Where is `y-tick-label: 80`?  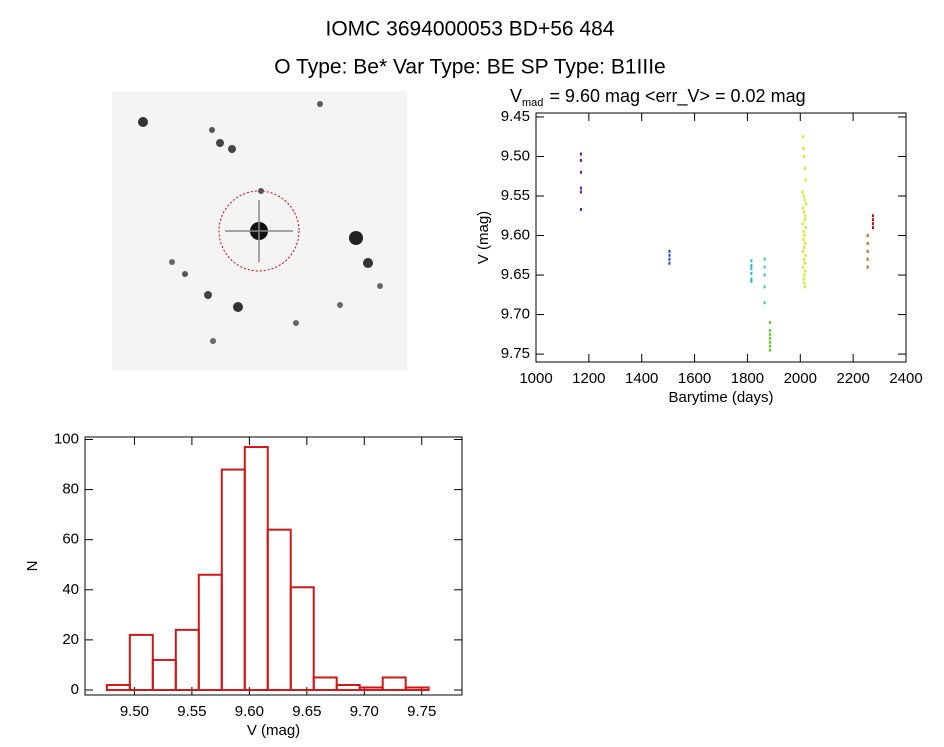 y-tick-label: 80 is located at coordinates (70, 489).